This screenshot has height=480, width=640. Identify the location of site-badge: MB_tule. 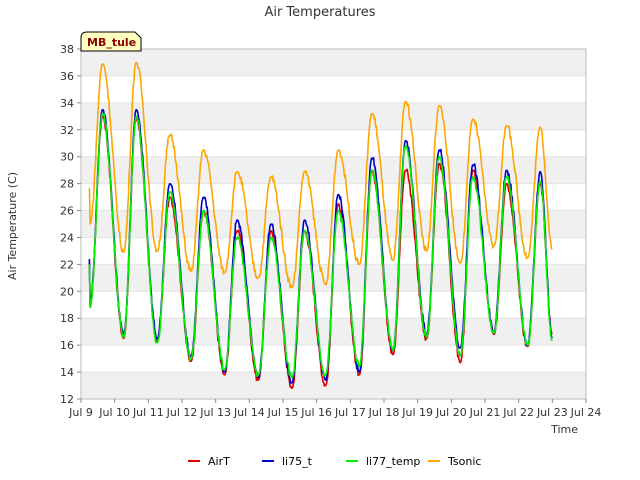
(111, 41).